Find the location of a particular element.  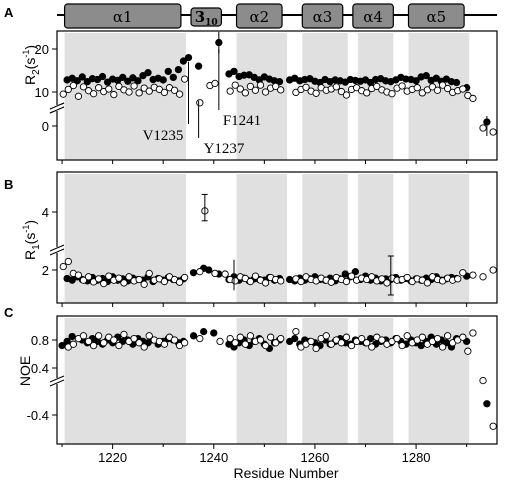

y-tick-label: 20 is located at coordinates (42, 49).